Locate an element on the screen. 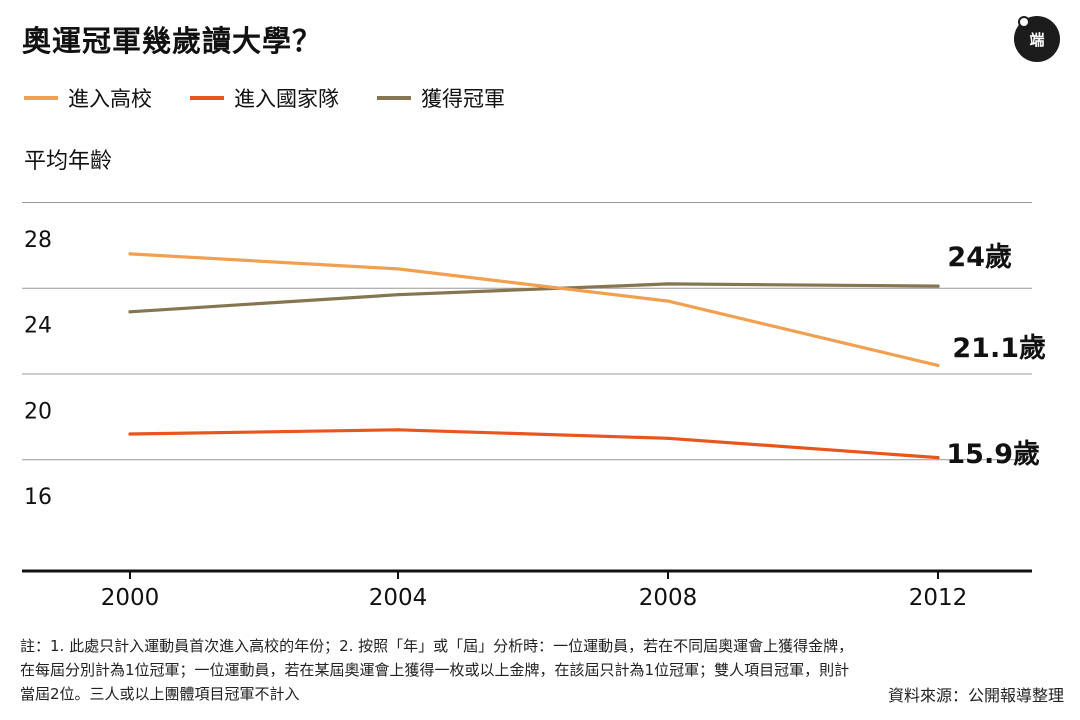 This screenshot has height=720, width=1080. chart-legend: 進入高校 進入國家隊 獲得冠軍 is located at coordinates (283, 98).